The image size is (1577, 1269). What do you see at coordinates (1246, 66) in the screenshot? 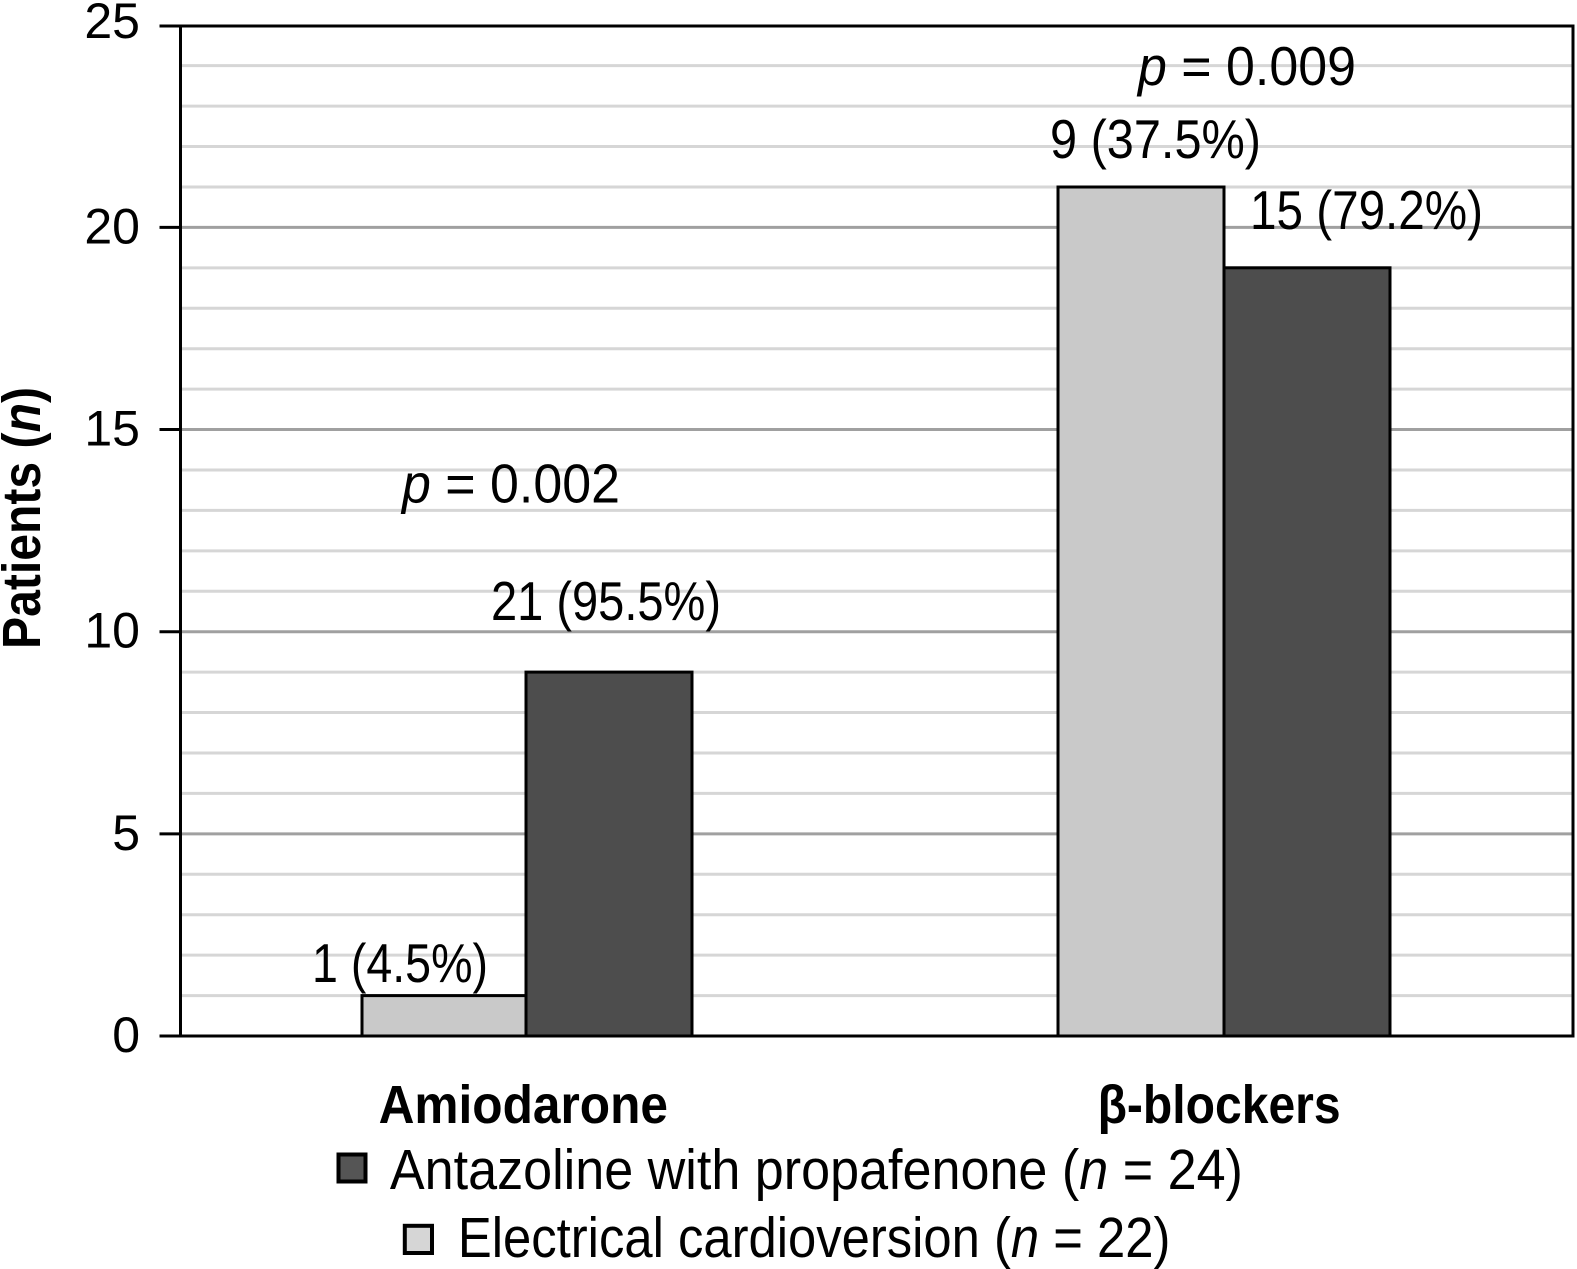
I see `svg-text: p = 0.009` at bounding box center [1246, 66].